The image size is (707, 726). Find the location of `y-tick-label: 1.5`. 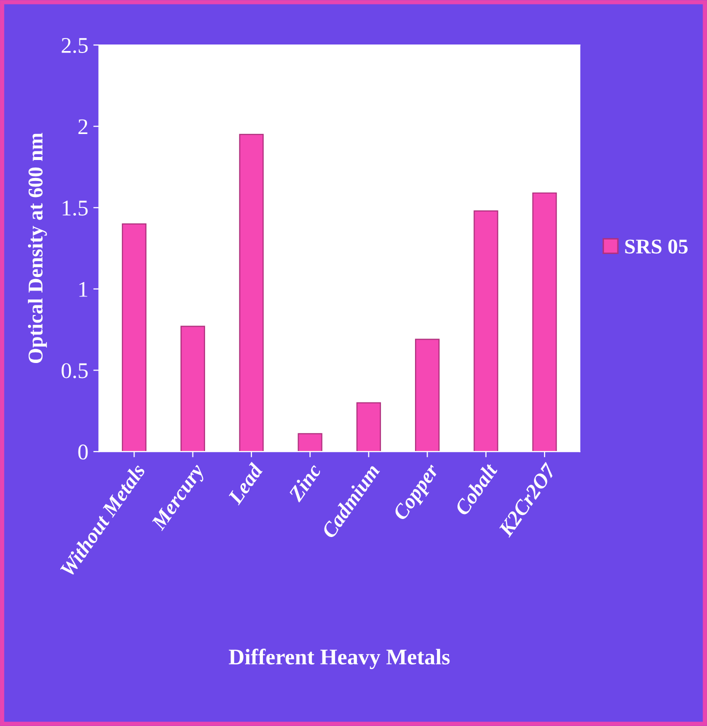

y-tick-label: 1.5 is located at coordinates (75, 208).